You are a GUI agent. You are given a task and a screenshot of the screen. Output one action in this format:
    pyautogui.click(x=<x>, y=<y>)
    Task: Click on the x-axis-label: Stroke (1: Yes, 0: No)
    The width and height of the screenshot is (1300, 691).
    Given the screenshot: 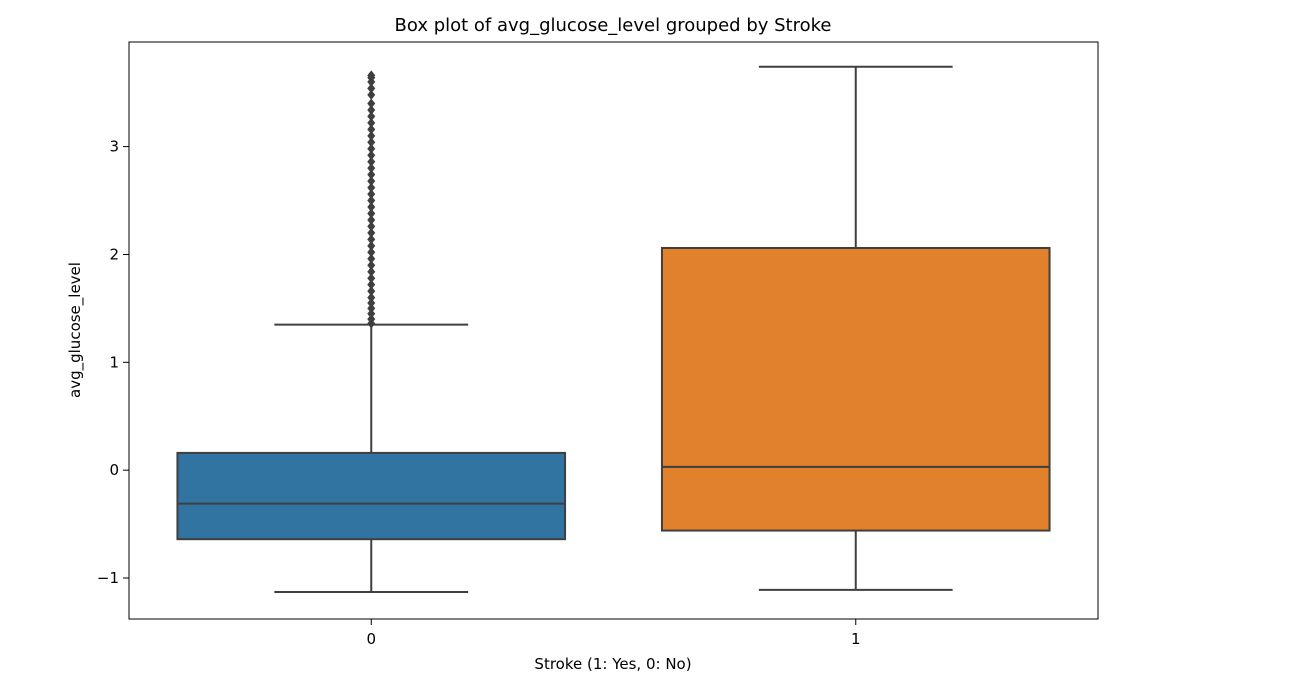 What is the action you would take?
    pyautogui.click(x=612, y=664)
    